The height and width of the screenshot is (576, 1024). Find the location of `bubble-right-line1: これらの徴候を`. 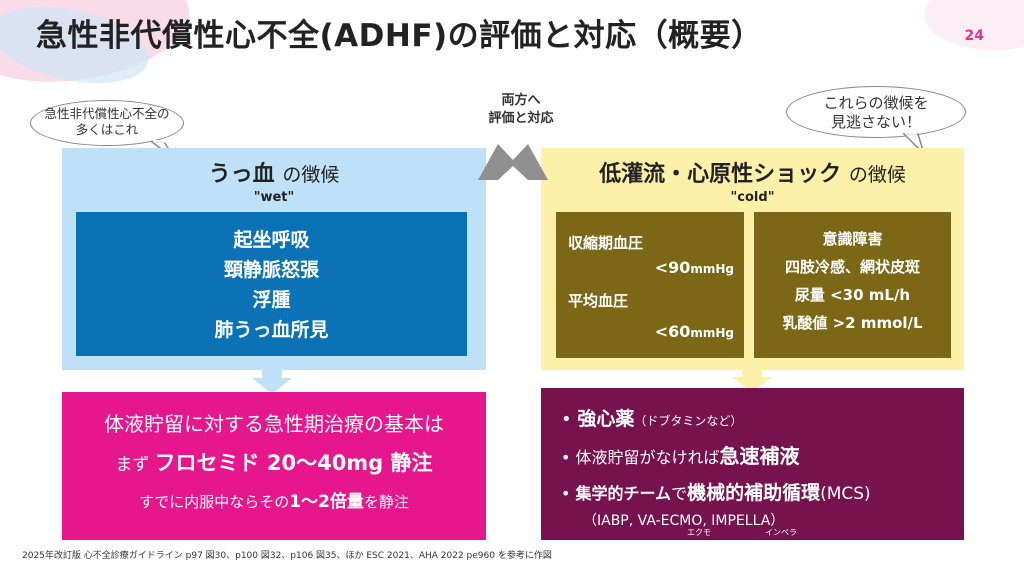

bubble-right-line1: これらの徴候を is located at coordinates (876, 103).